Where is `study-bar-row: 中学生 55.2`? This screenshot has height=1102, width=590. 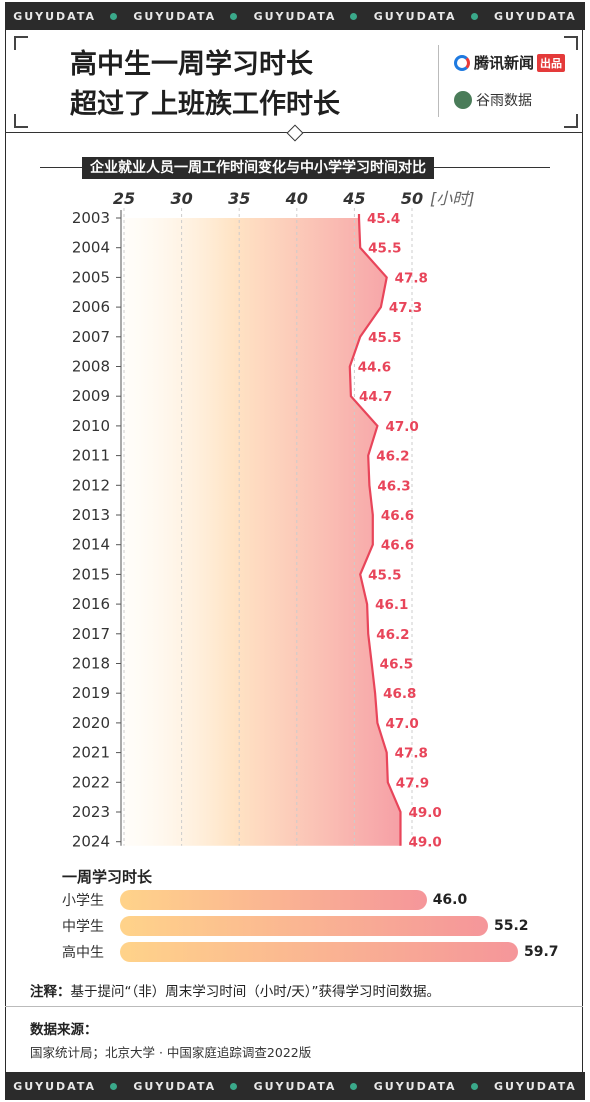
study-bar-row: 中学生 55.2 is located at coordinates (295, 926).